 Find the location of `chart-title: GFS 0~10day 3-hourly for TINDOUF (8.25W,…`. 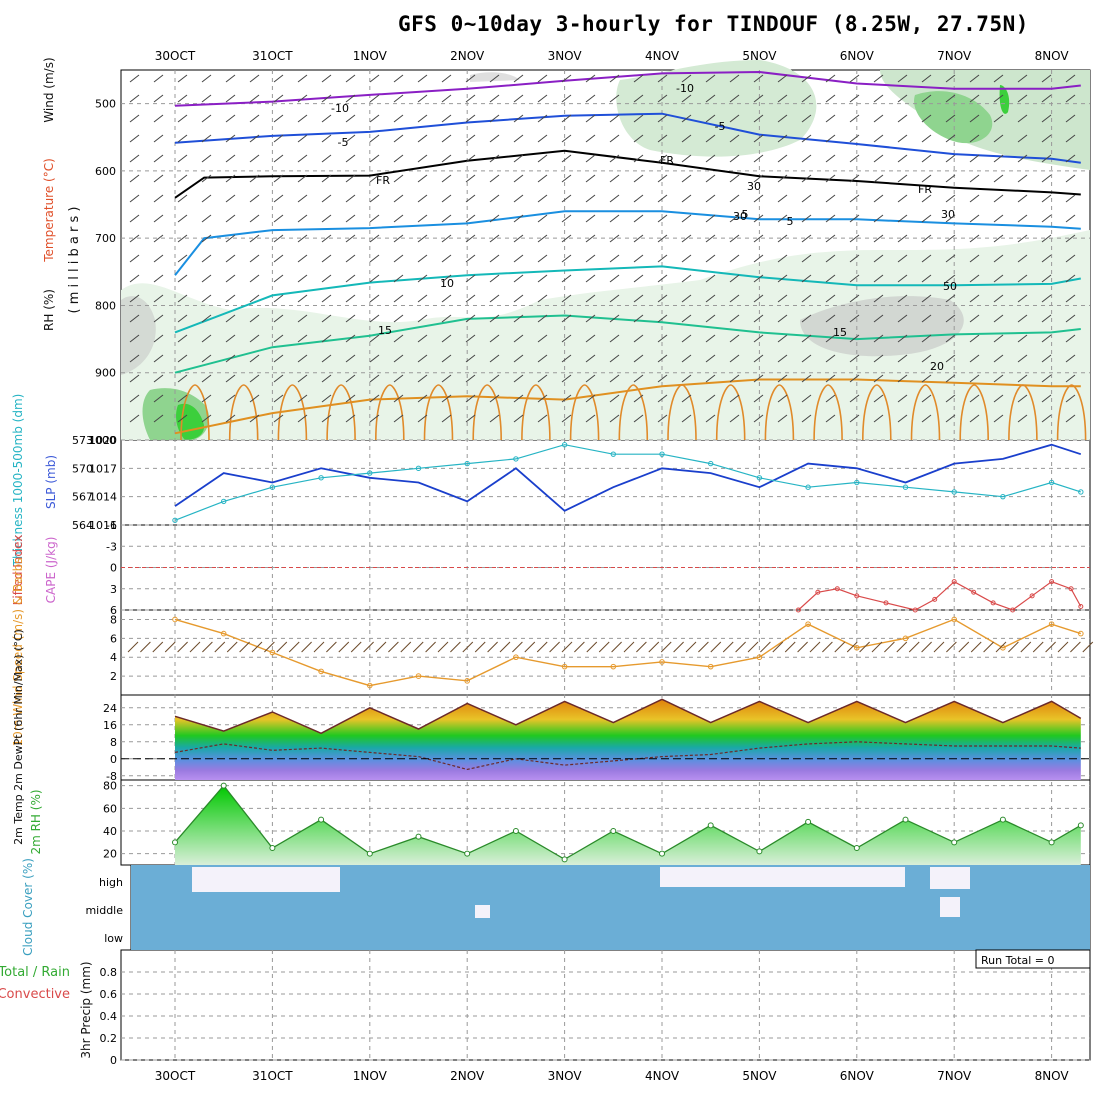

chart-title: GFS 0~10day 3-hourly for TINDOUF (8.25W,… is located at coordinates (713, 24).